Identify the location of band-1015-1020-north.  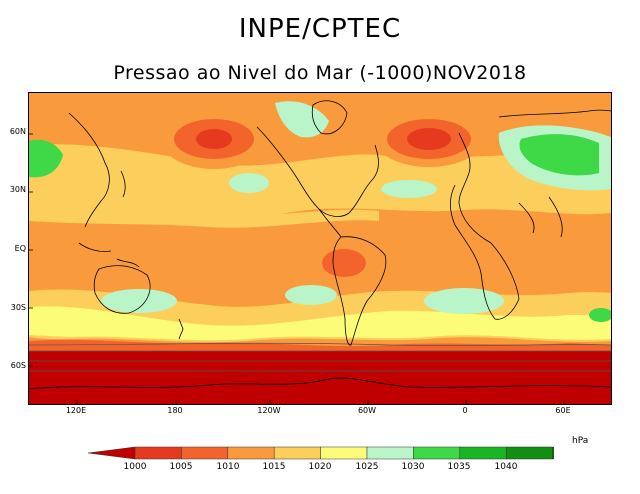
(320, 181).